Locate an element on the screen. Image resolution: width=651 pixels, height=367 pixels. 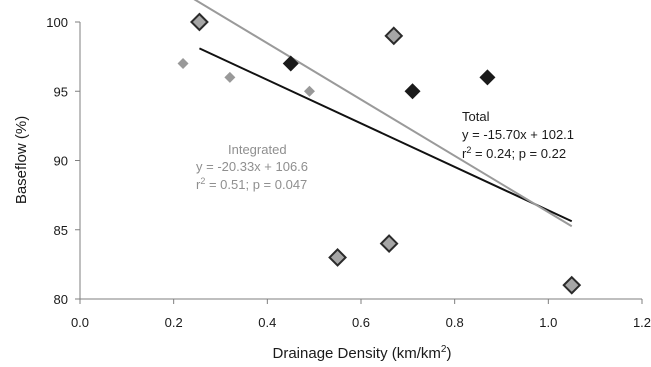
x-axis-title-superscript: 2 is located at coordinates (444, 349).